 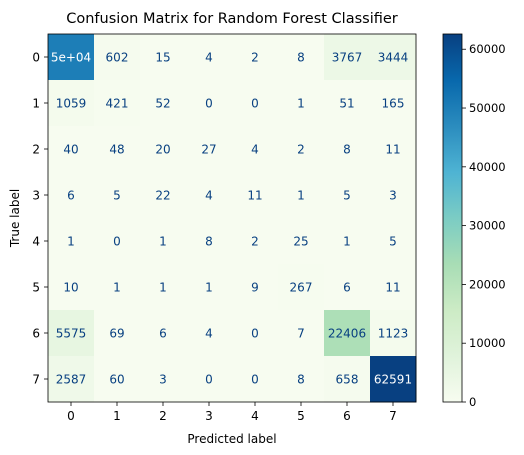 I want to click on x-tick-label: 3, so click(x=209, y=416).